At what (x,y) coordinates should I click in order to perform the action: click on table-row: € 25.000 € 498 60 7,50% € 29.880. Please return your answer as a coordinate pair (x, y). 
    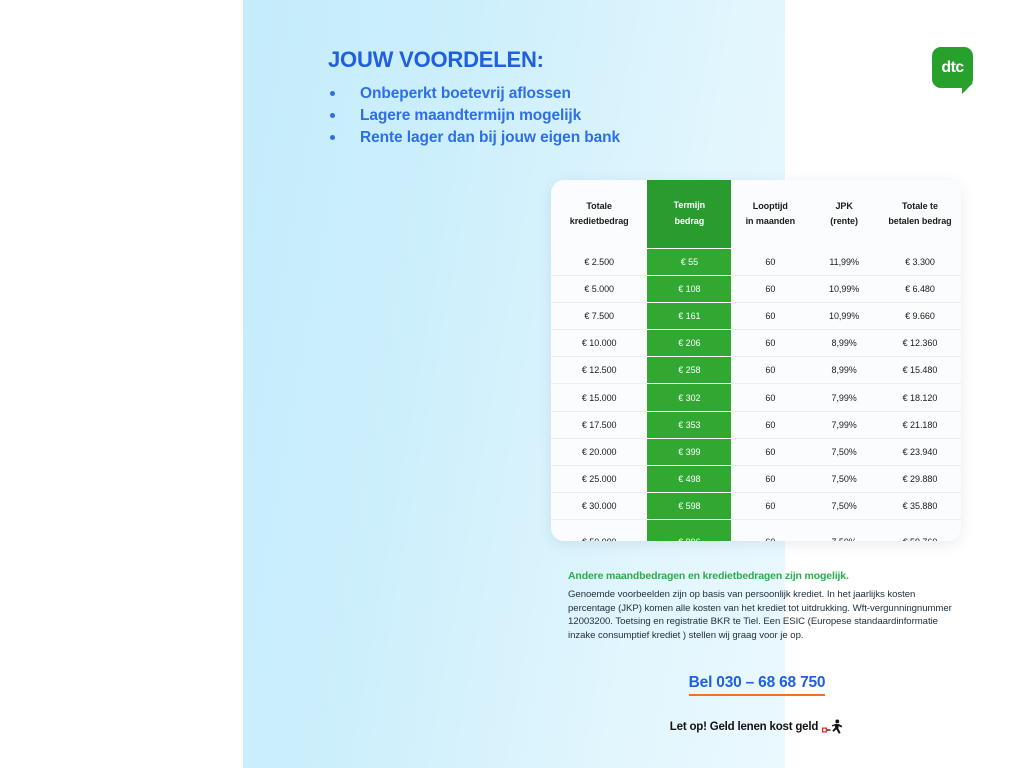
    Looking at the image, I should click on (756, 478).